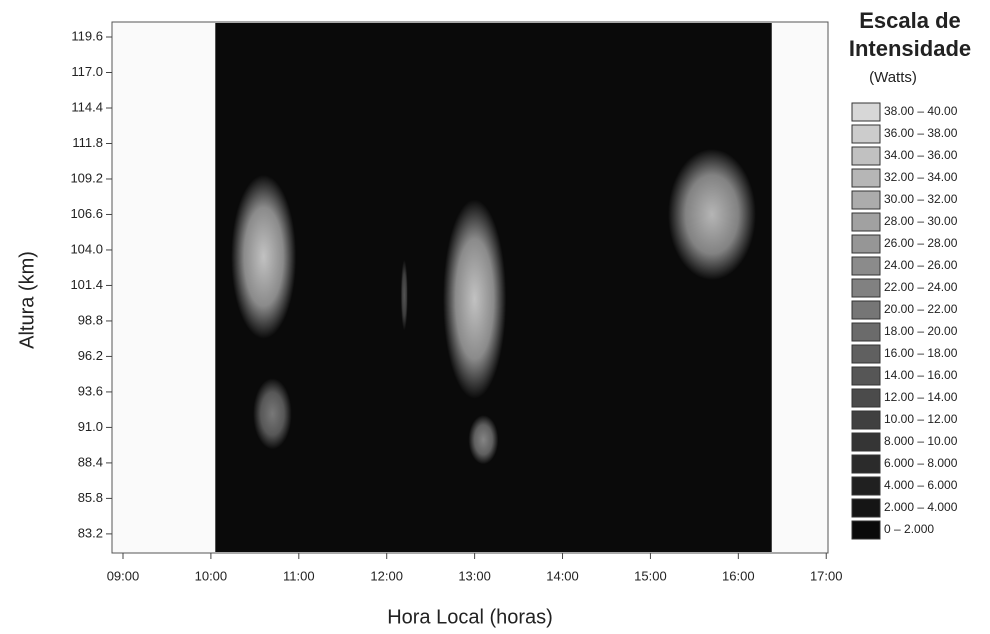 Image resolution: width=990 pixels, height=634 pixels. I want to click on y-tick-label: 106.6, so click(86, 213).